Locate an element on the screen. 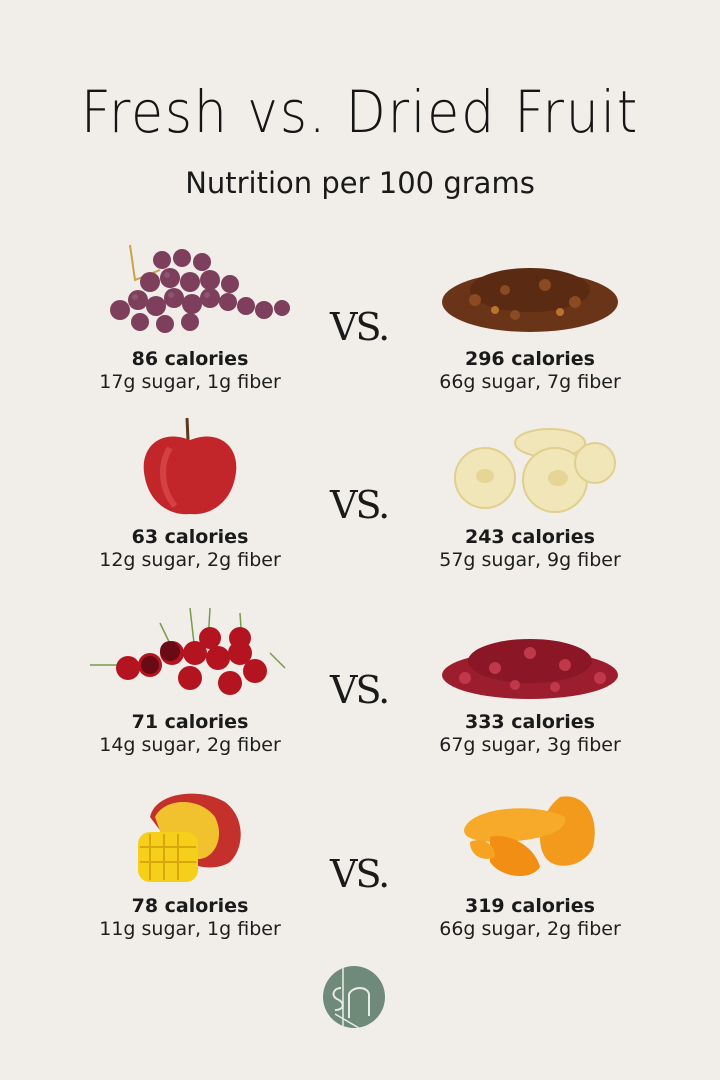 The height and width of the screenshot is (1080, 720). sn-monogram-icon is located at coordinates (351, 997).